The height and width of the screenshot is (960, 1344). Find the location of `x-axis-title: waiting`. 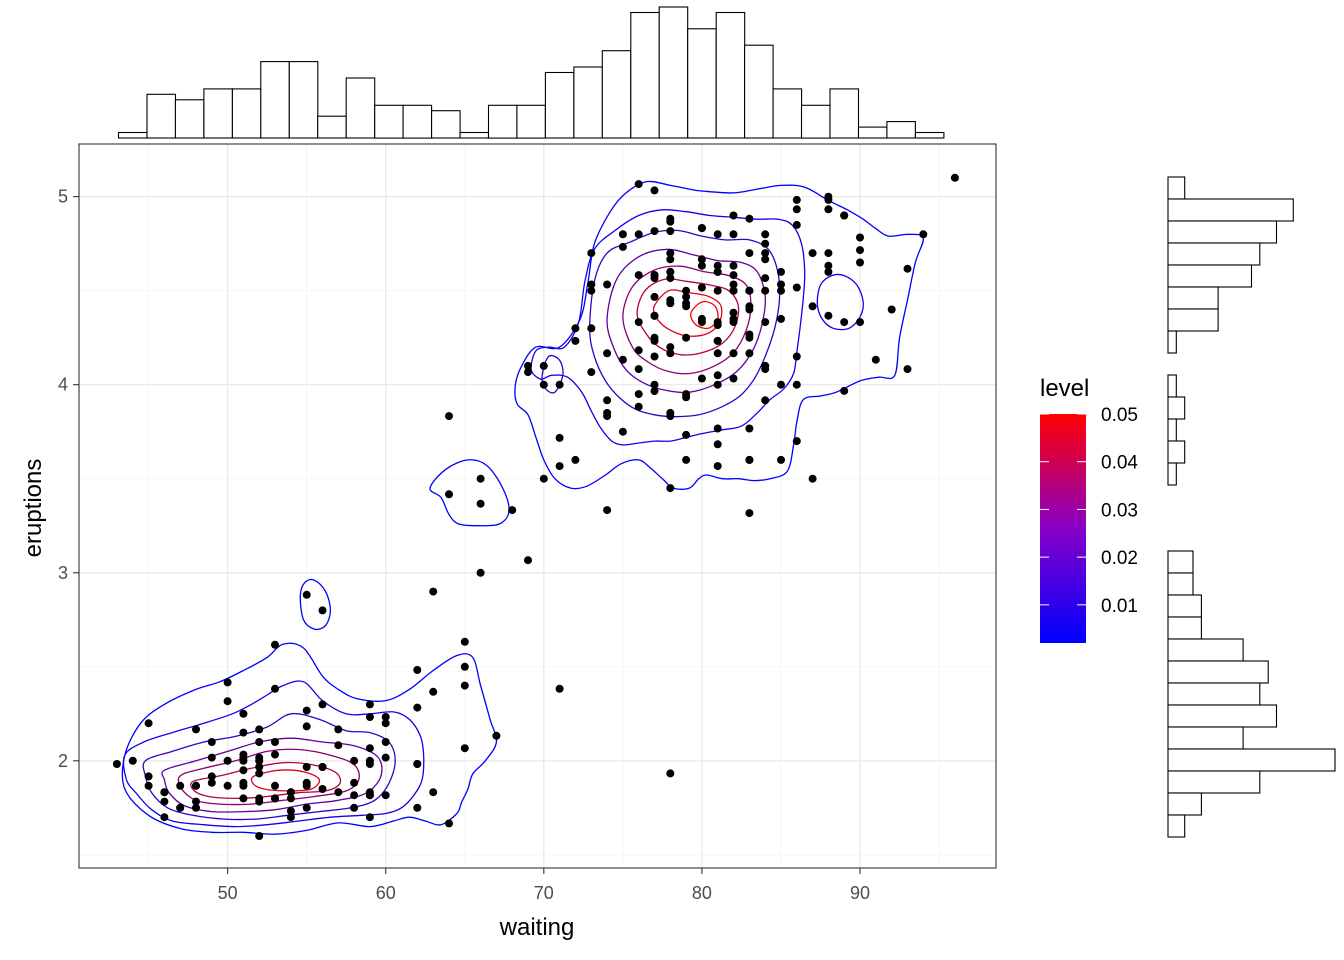

x-axis-title: waiting is located at coordinates (537, 927).